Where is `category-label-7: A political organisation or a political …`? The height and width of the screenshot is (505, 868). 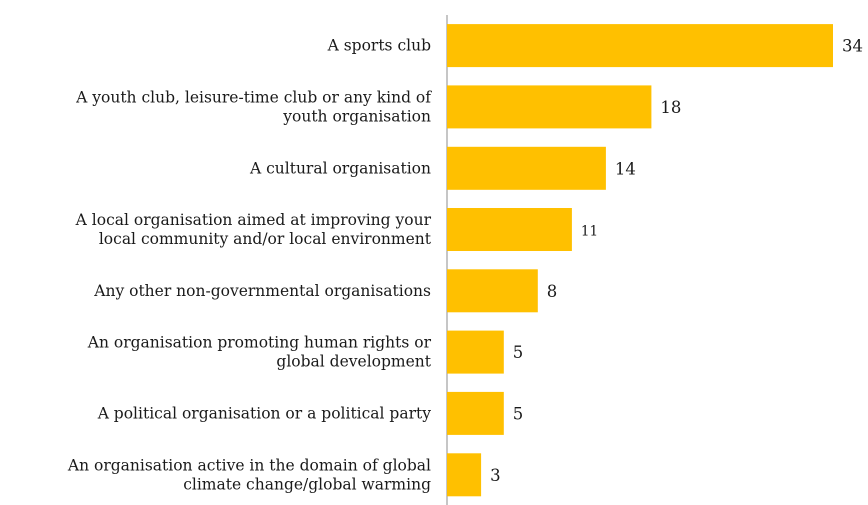
category-label-7: A political organisation or a political … is located at coordinates (264, 413).